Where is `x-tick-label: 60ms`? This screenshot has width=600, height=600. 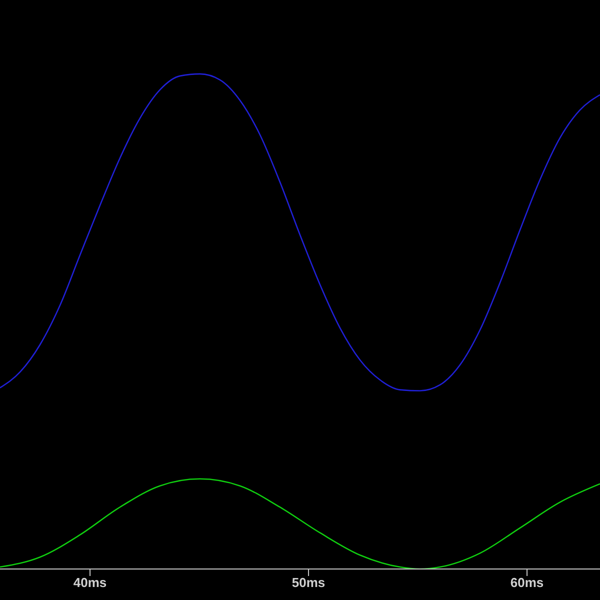
x-tick-label: 60ms is located at coordinates (527, 582).